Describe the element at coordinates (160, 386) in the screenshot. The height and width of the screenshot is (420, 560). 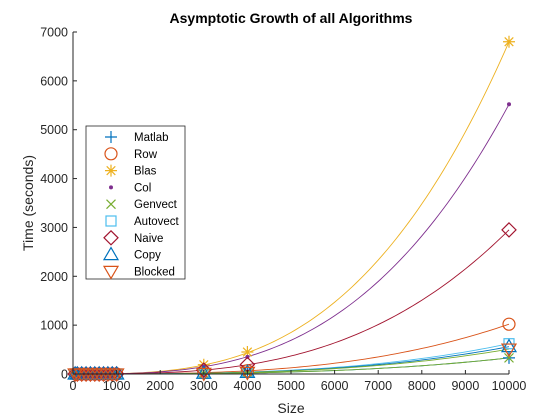
I see `x-tick-label: 2000` at that location.